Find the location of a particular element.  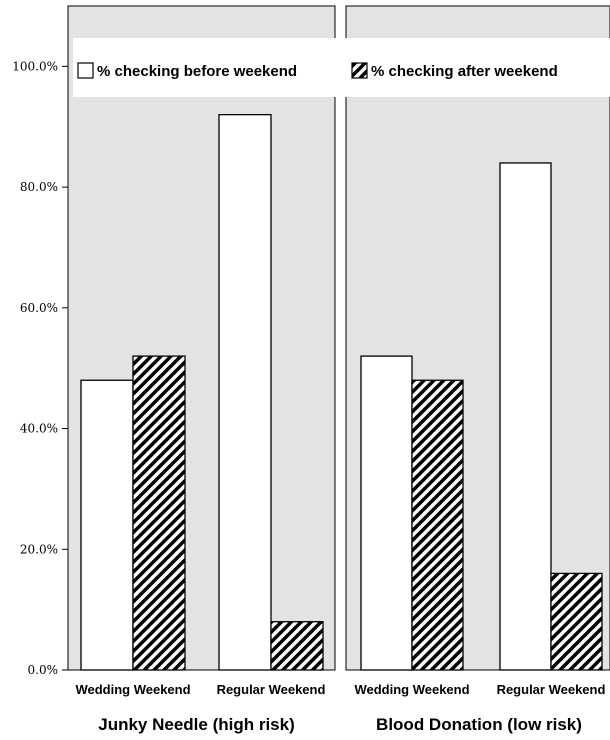

panel-title: Blood Donation (low risk) is located at coordinates (479, 724).